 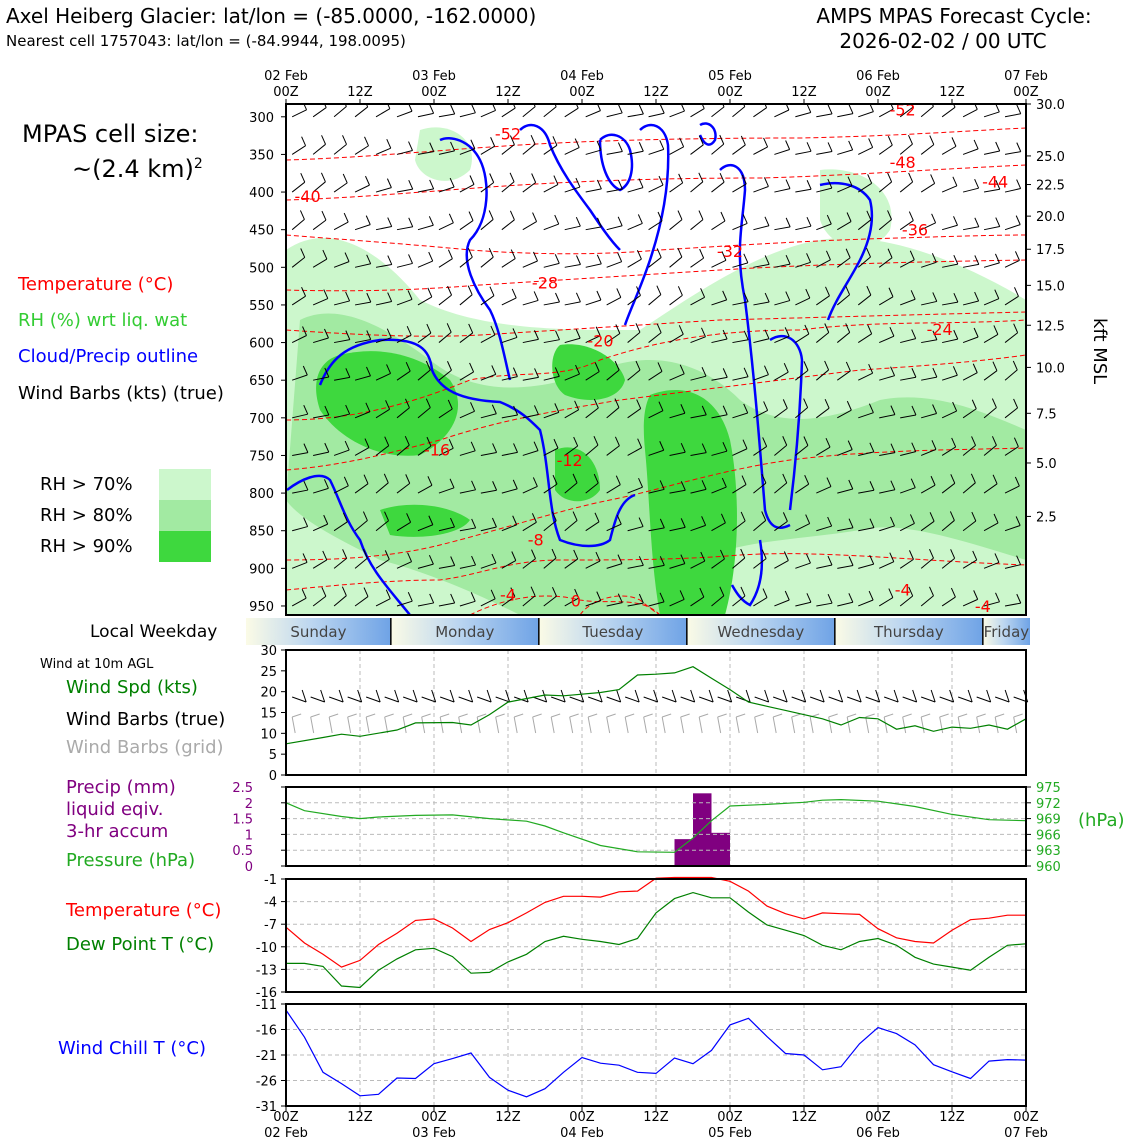 I want to click on rh70-region-top, so click(x=443, y=154).